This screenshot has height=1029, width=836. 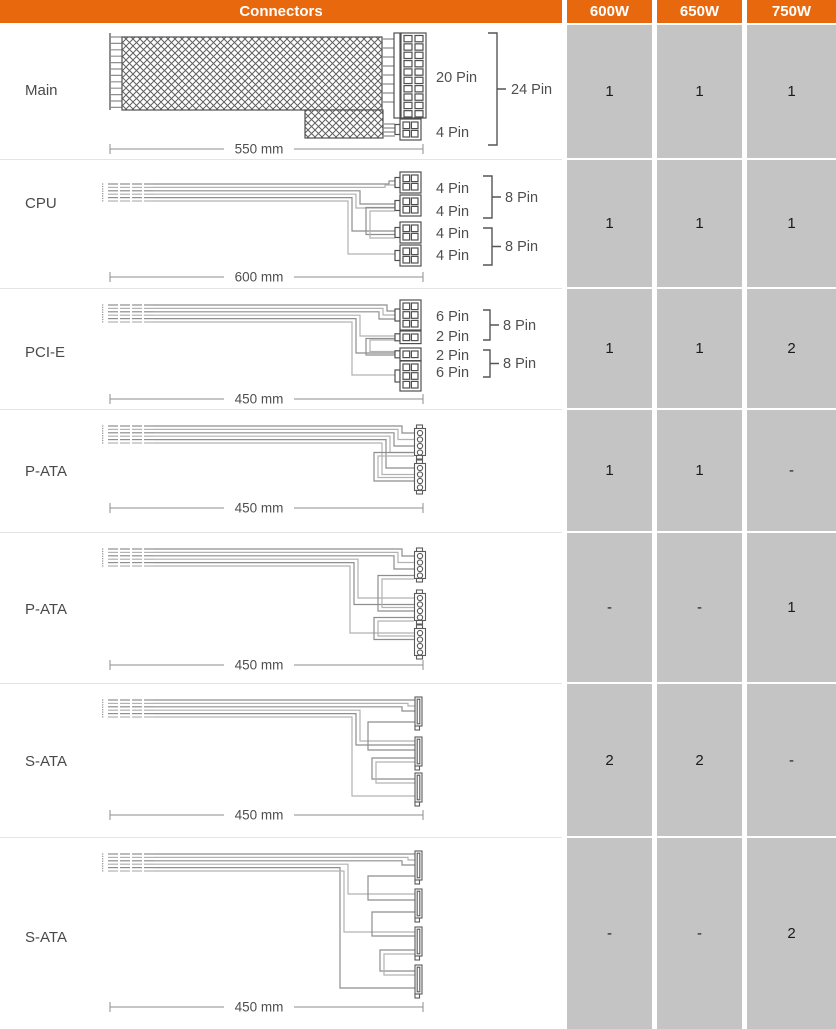 What do you see at coordinates (344, 124) in the screenshot?
I see `braided-branch` at bounding box center [344, 124].